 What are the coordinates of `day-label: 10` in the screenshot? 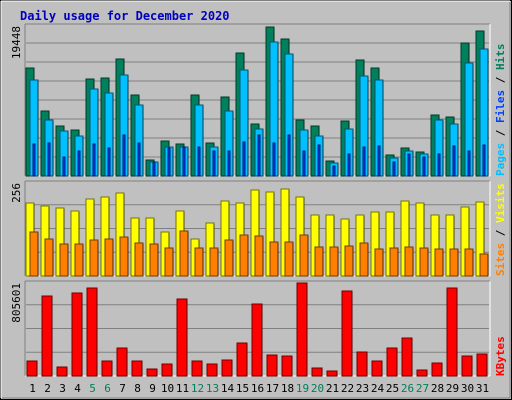 It's located at (167, 388).